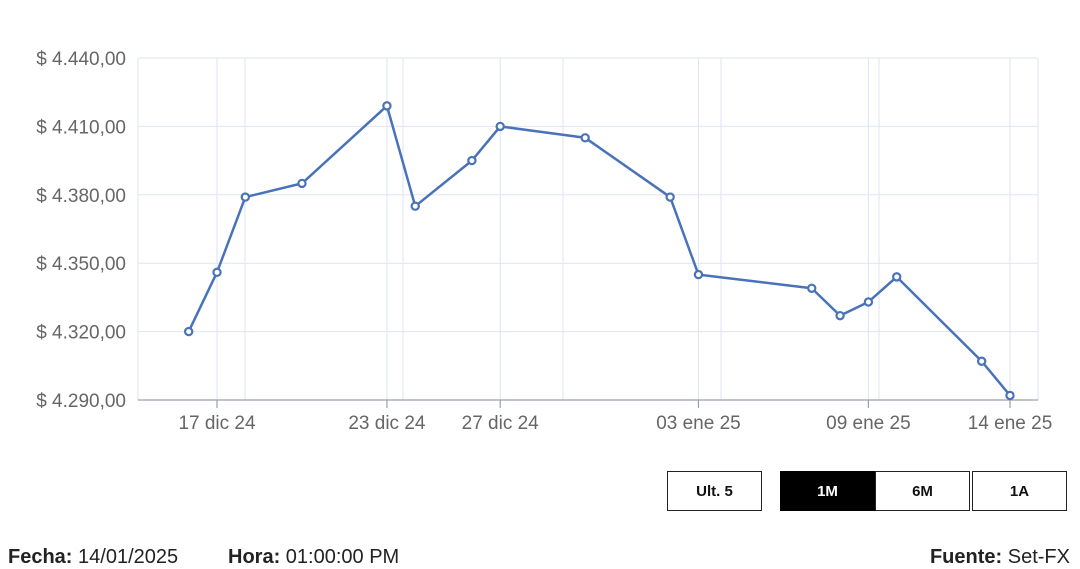 Image resolution: width=1080 pixels, height=569 pixels. Describe the element at coordinates (254, 557) in the screenshot. I see `hora-label: Hora:` at that location.